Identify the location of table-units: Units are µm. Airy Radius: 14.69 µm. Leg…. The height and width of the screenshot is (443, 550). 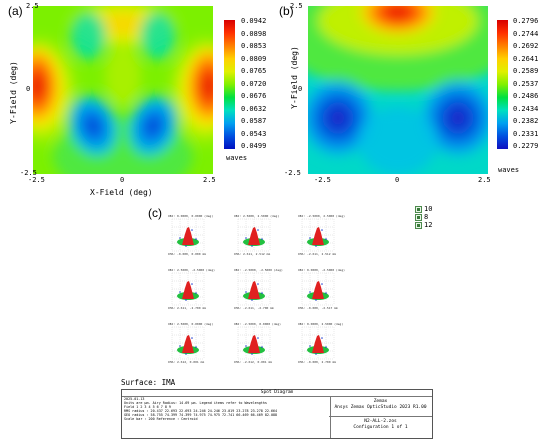
(195, 403).